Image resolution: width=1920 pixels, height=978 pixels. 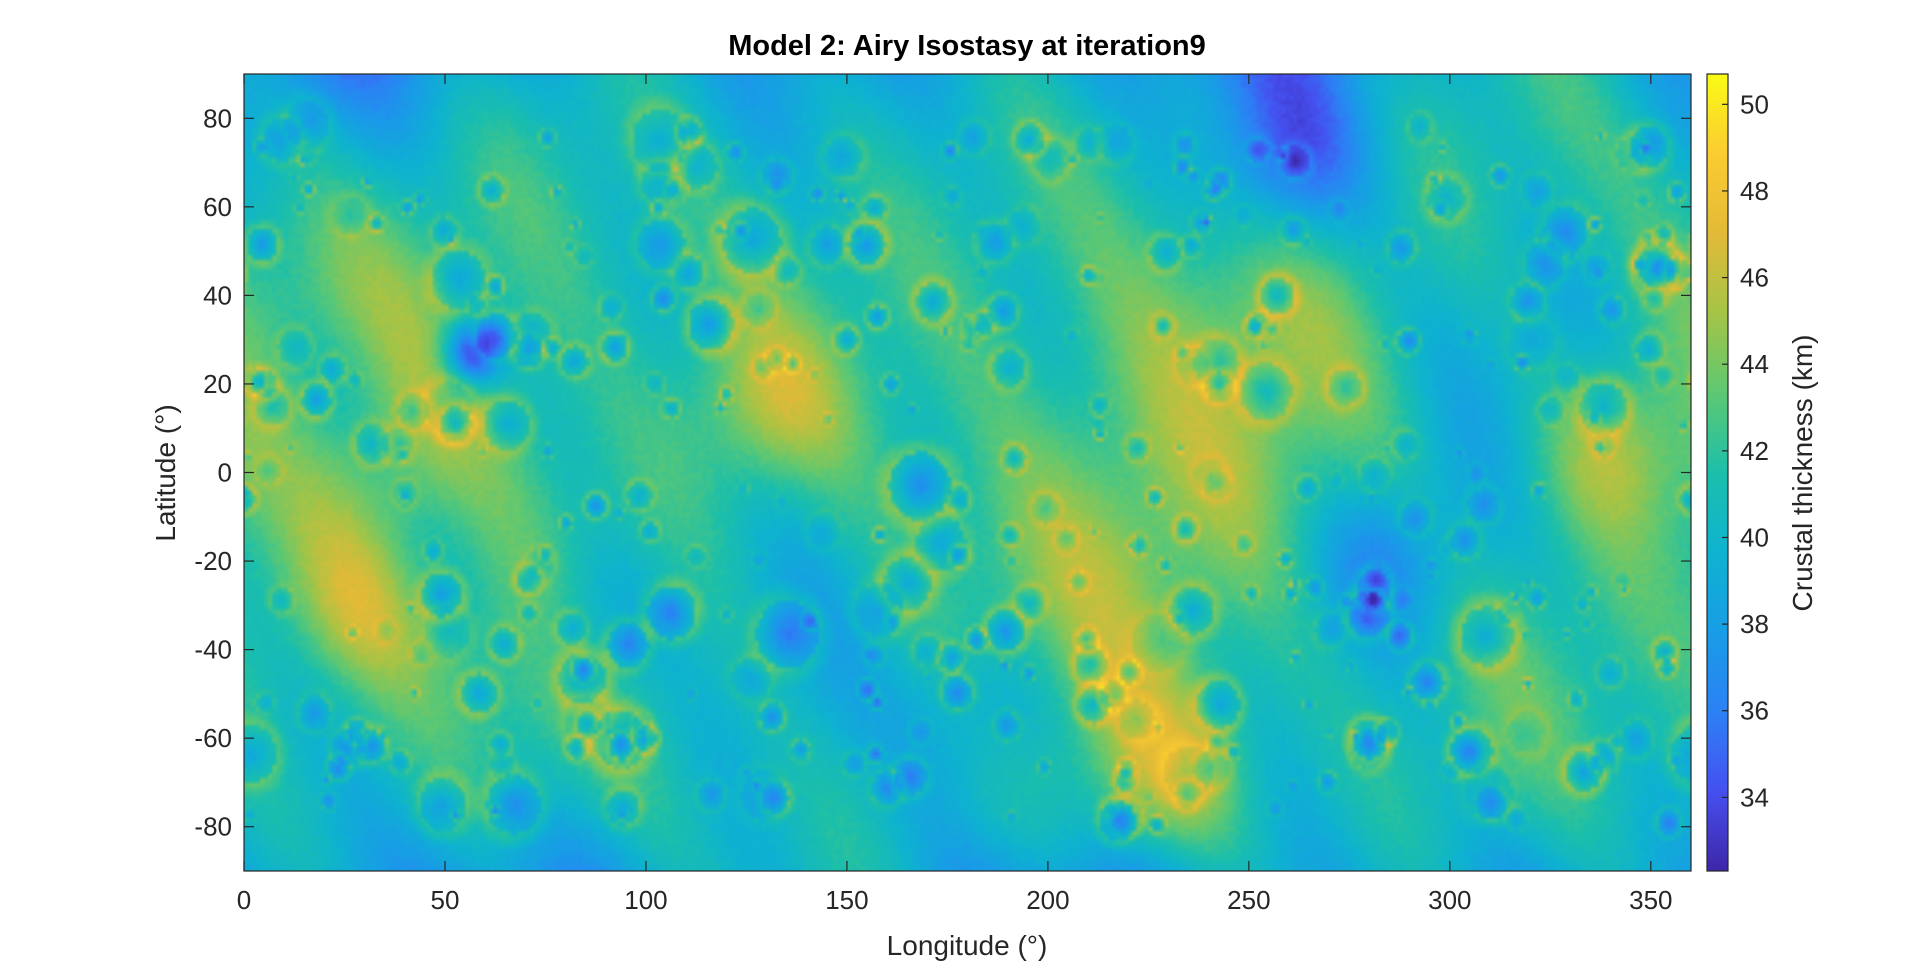 I want to click on y-tick-label: 80, so click(x=217, y=118).